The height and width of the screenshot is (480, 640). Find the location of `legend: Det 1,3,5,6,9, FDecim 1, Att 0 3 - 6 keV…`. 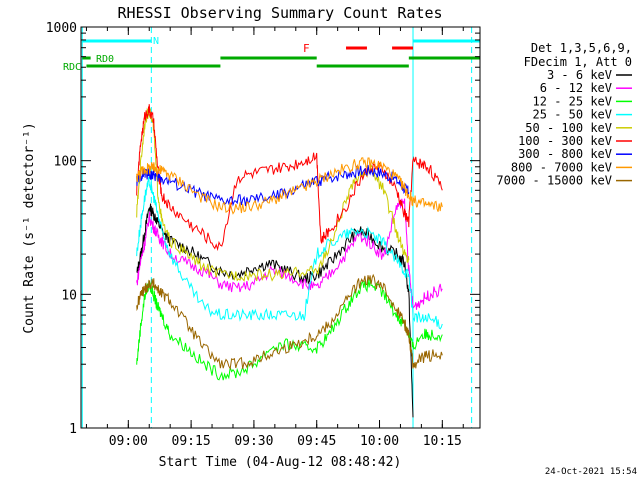

legend: Det 1,3,5,6,9, FDecim 1, Att 0 3 - 6 keV… is located at coordinates (564, 114).